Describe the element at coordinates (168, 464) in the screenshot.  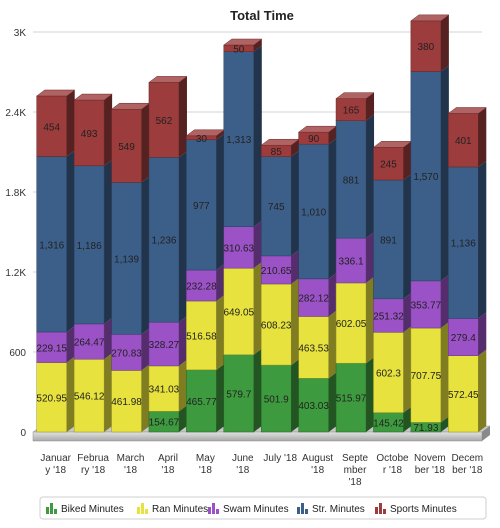
I see `x-tick-label: April '18` at that location.